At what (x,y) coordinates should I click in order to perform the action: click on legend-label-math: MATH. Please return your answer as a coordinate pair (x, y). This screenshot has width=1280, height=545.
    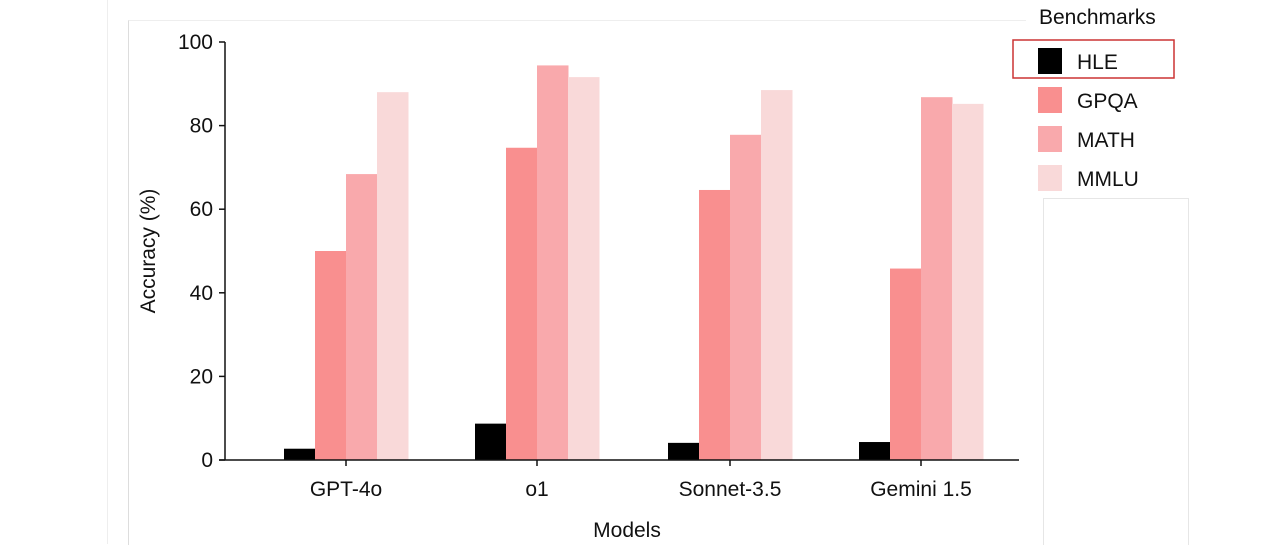
    Looking at the image, I should click on (1106, 140).